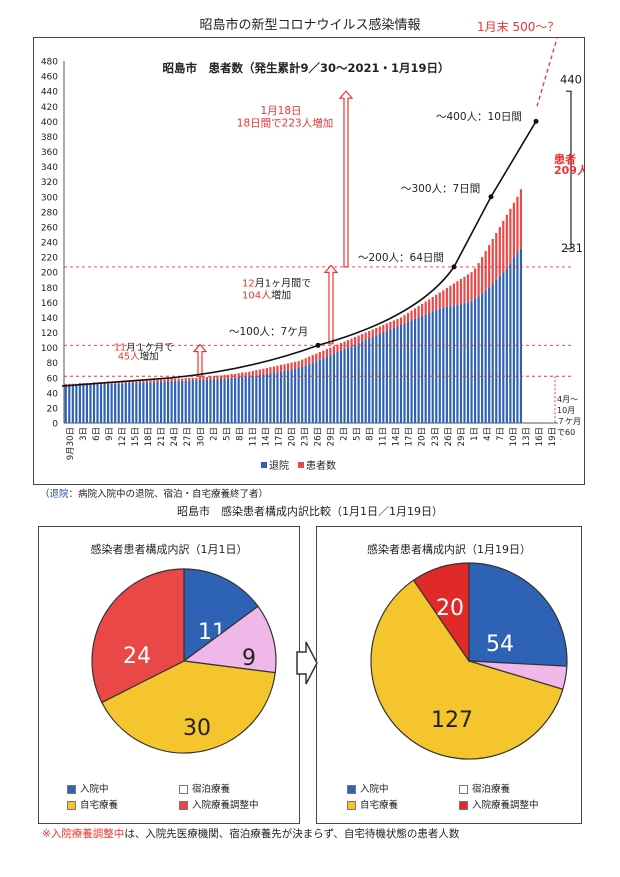  I want to click on y-tick-label: 120, so click(49, 334).